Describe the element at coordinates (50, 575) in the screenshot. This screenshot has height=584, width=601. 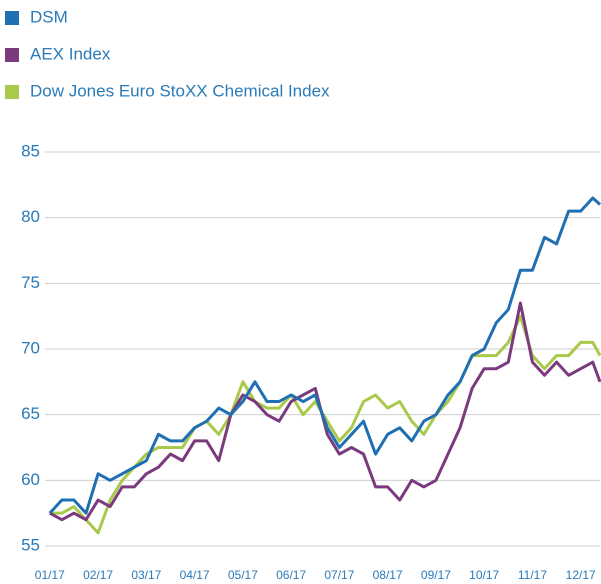
I see `x-tick-label: 01/17` at that location.